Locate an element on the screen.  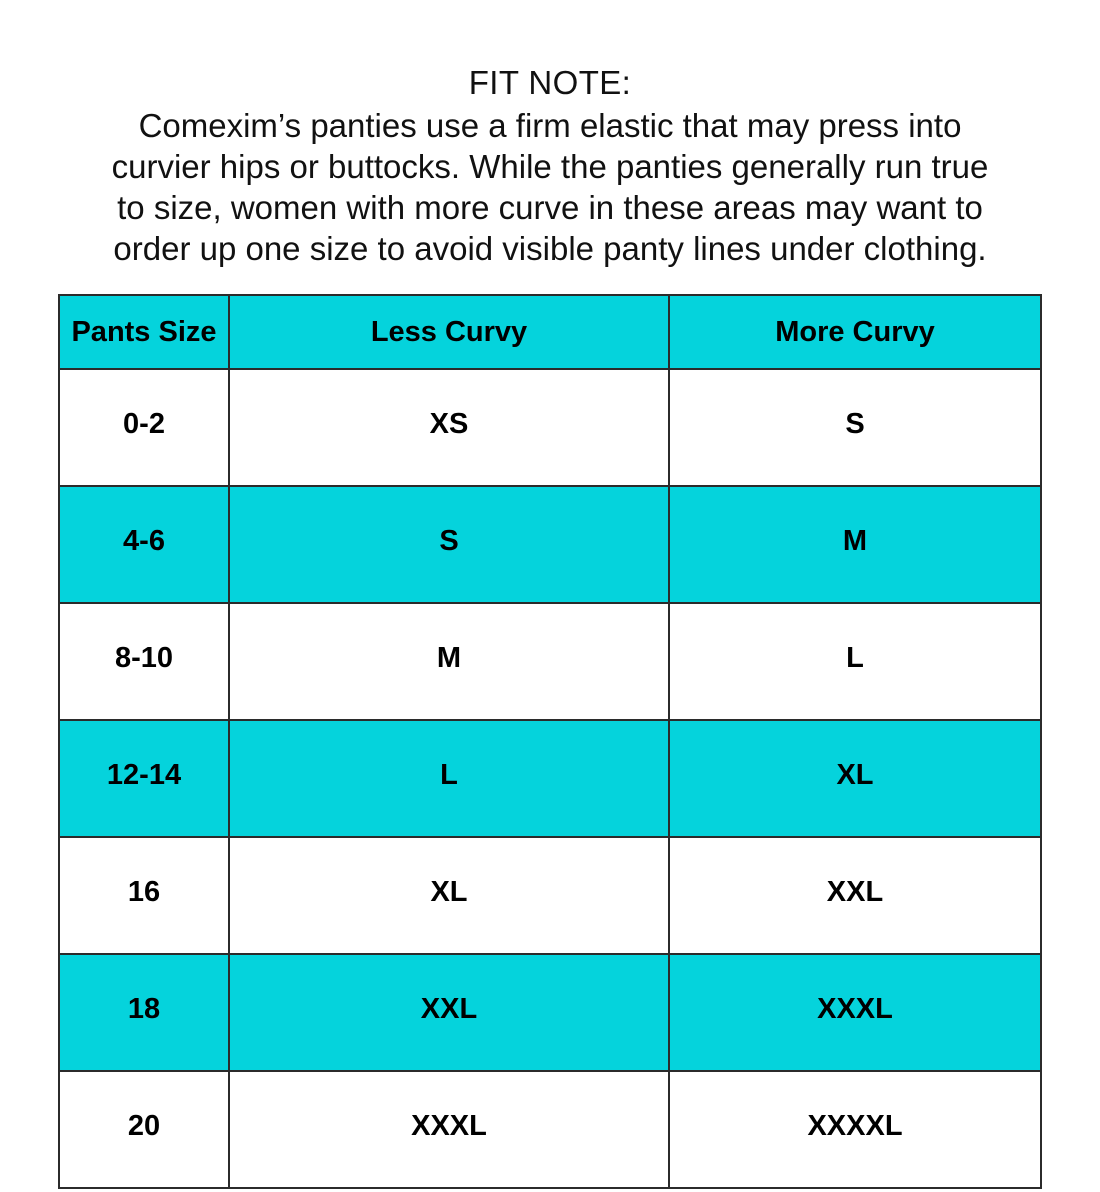
table-row: 4-6 S M is located at coordinates (550, 544).